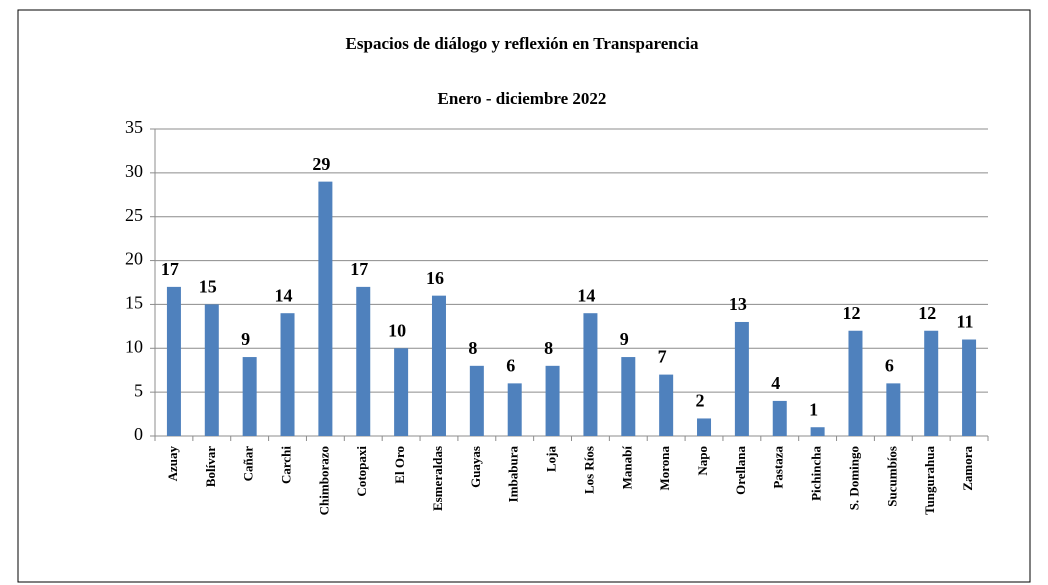 The image size is (1048, 585). I want to click on x-tick-label: Pichincha, so click(816, 473).